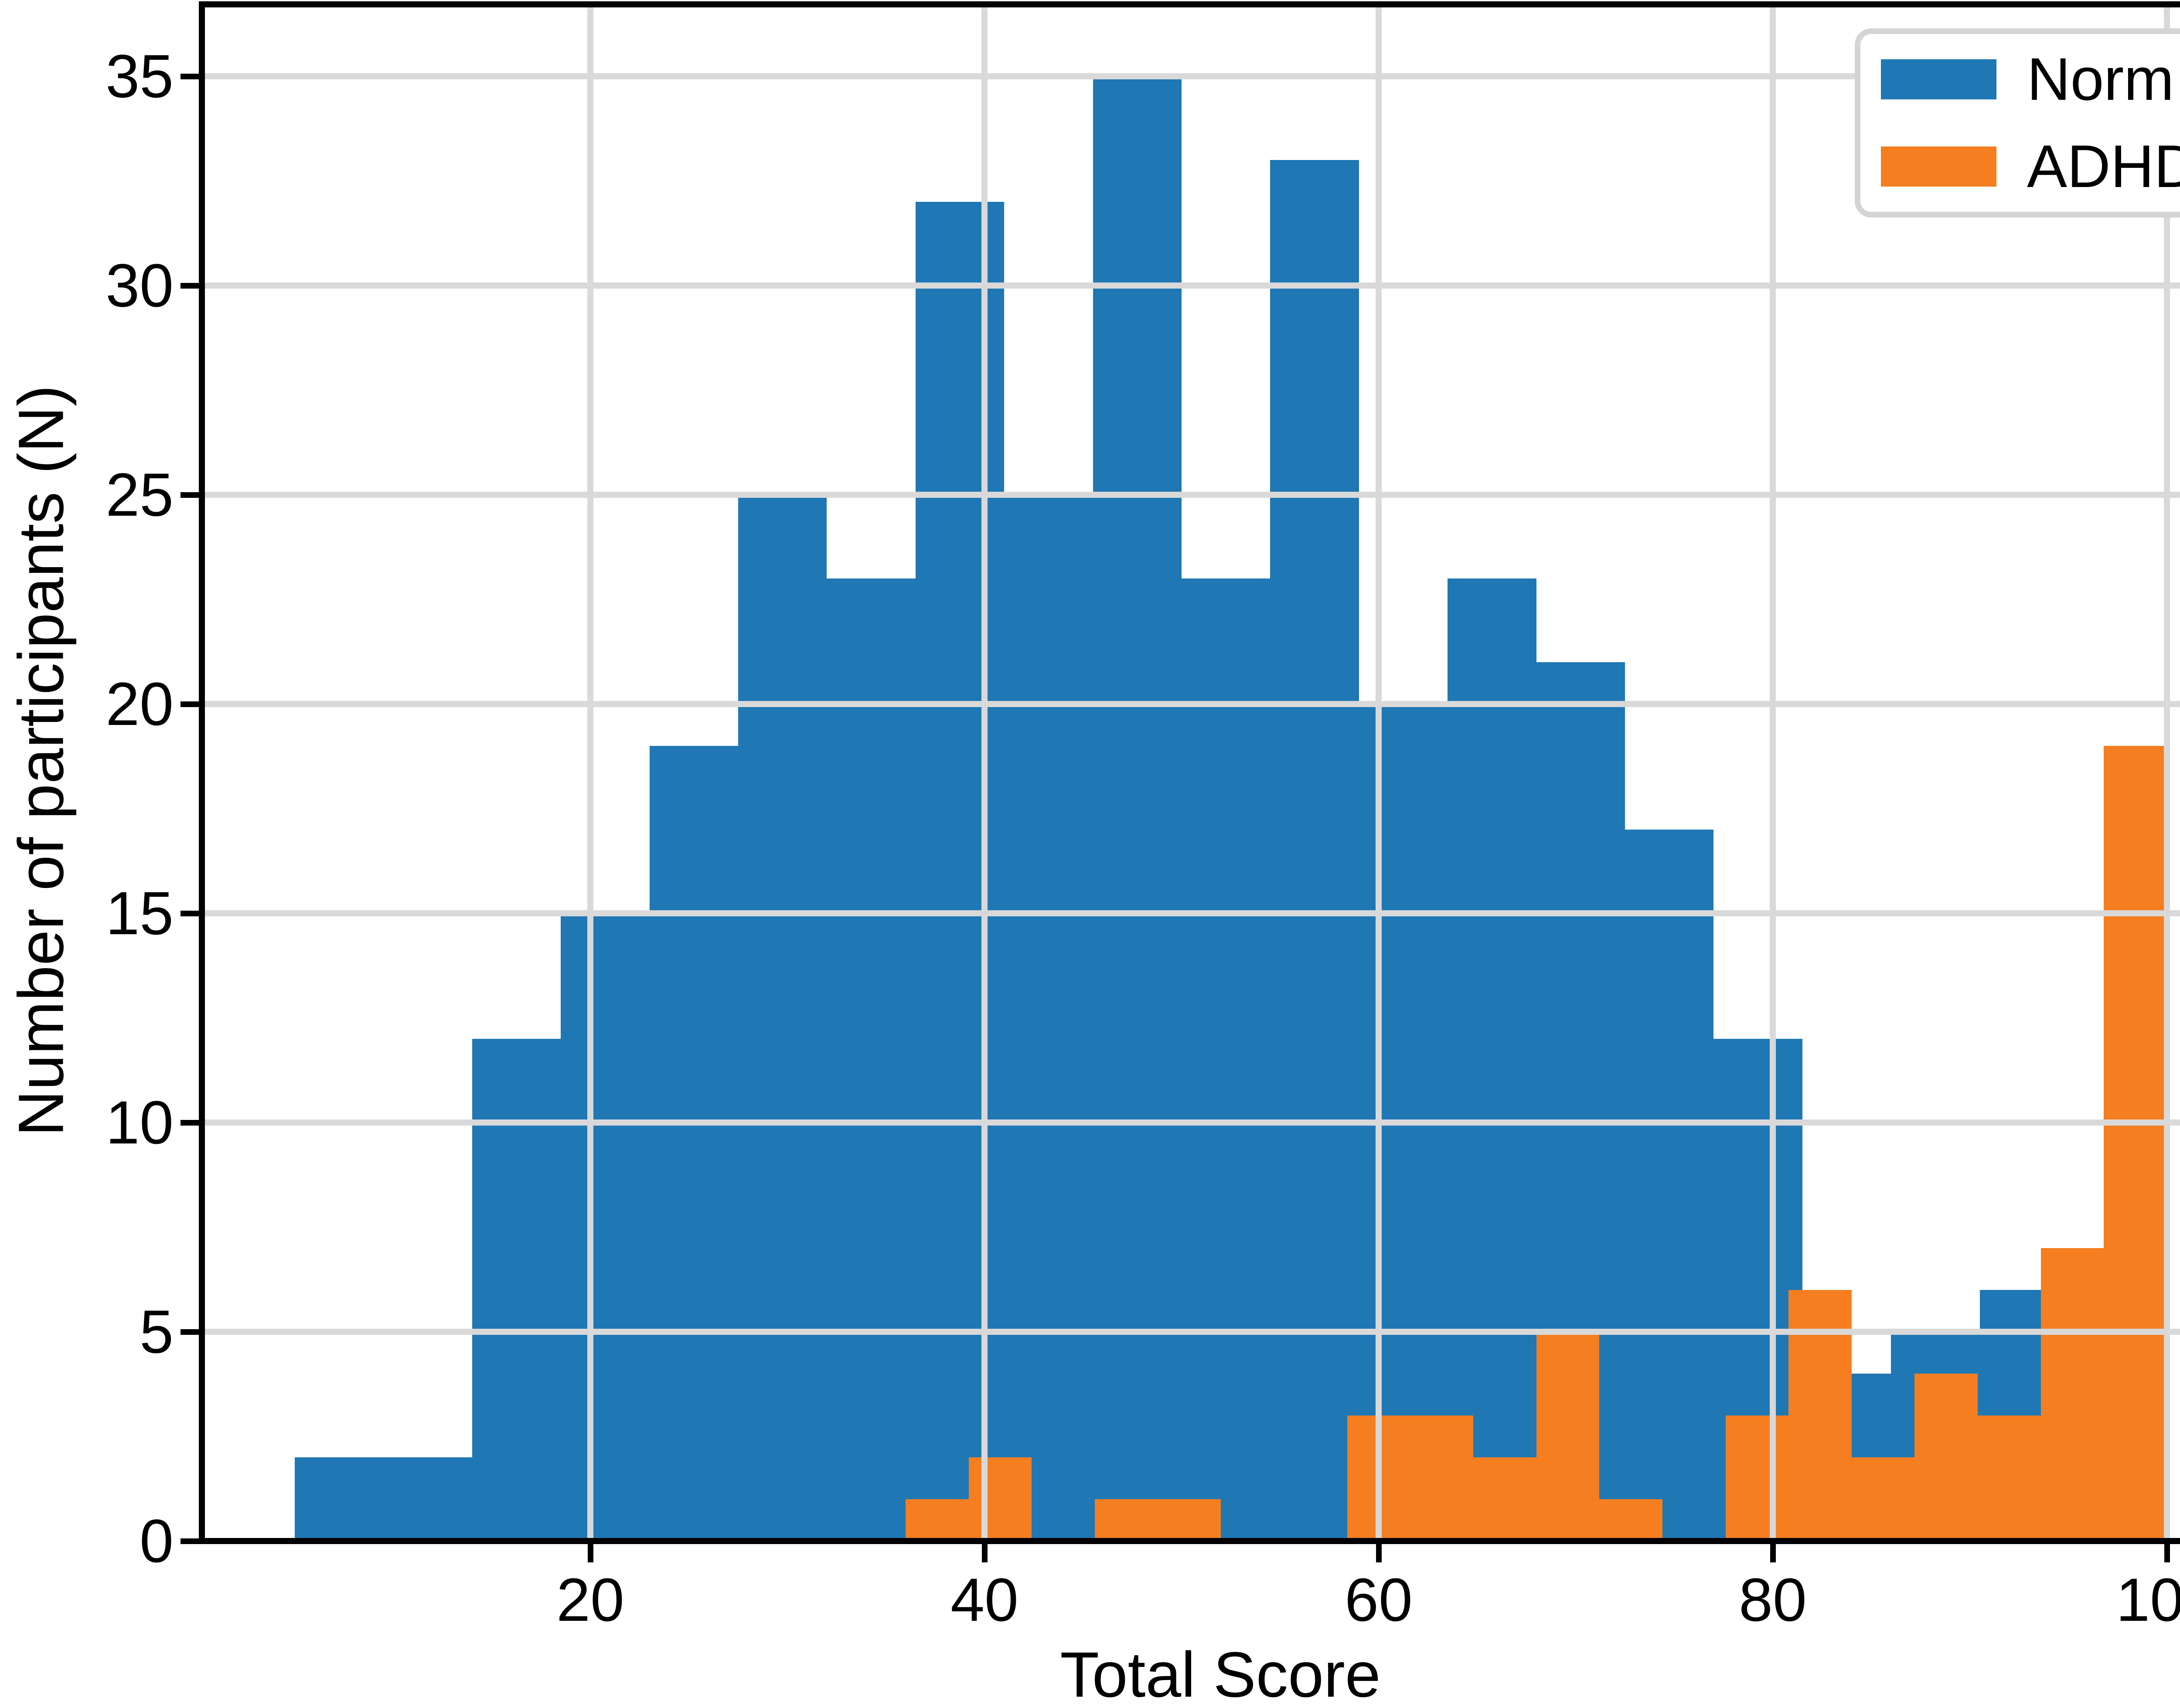  Describe the element at coordinates (1939, 167) in the screenshot. I see `adhd-swatch` at that location.